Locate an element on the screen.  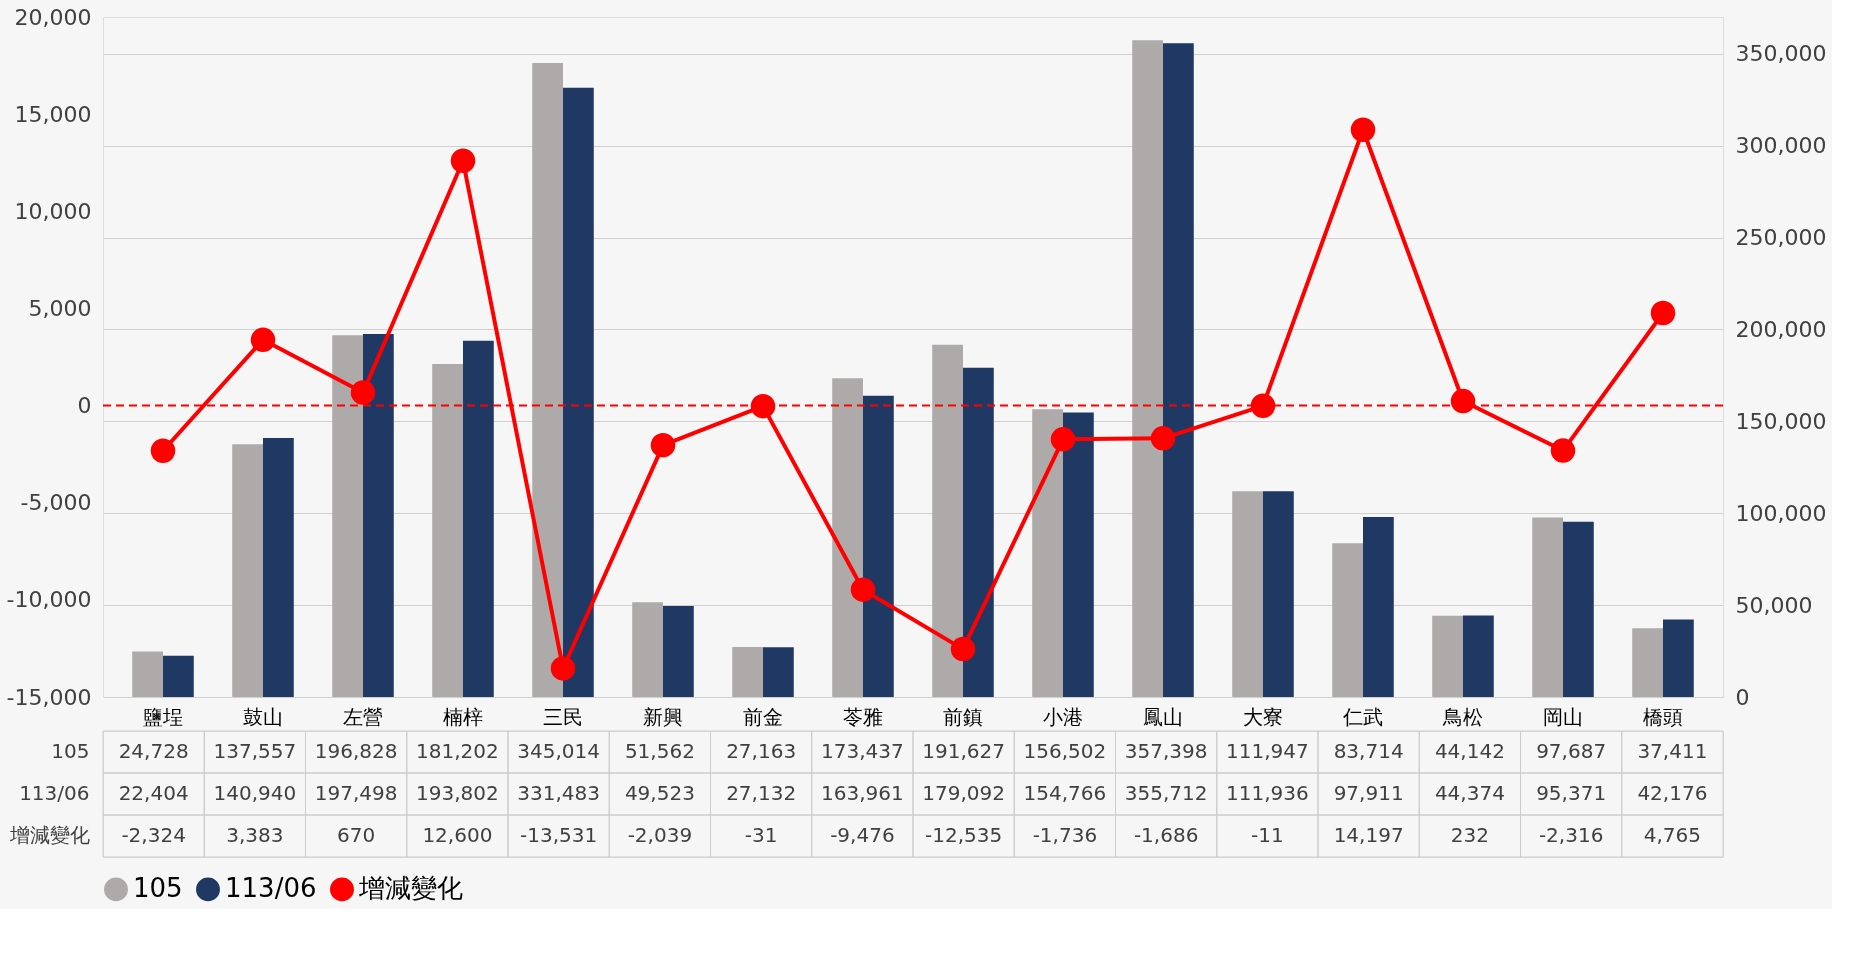
data-label: 83,714 is located at coordinates (1368, 751).